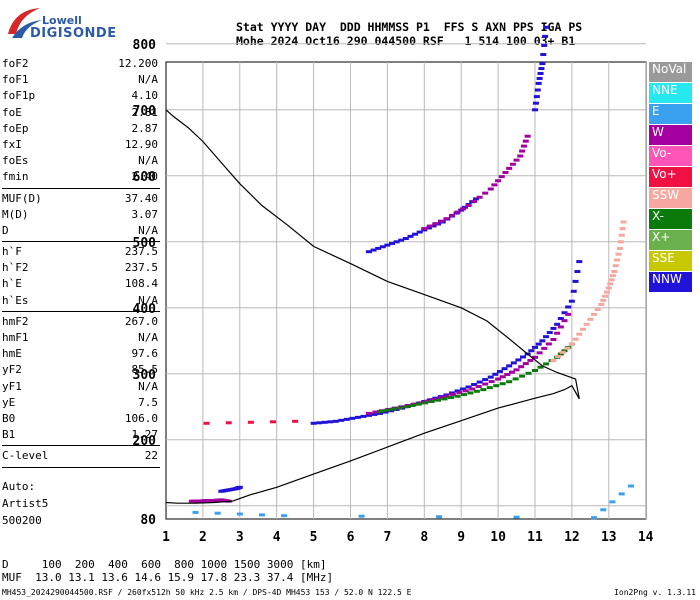 This screenshot has height=600, width=700. I want to click on param-separator, so click(81, 188).